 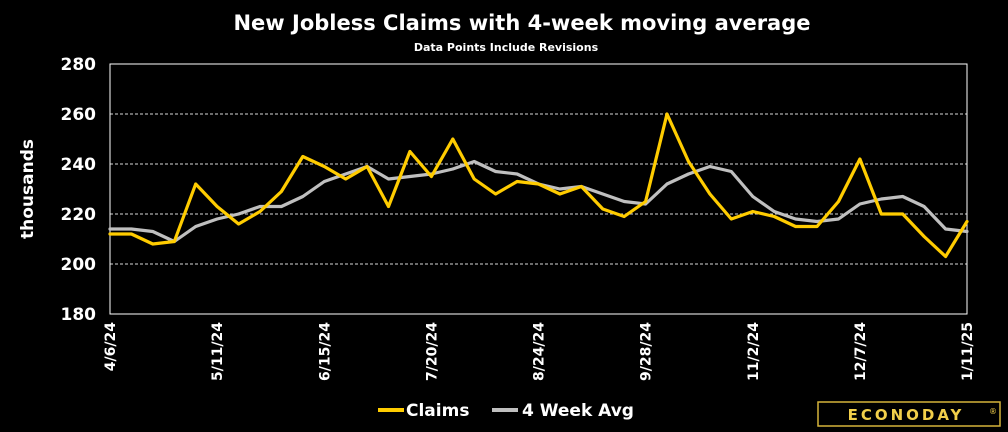 What do you see at coordinates (906, 415) in the screenshot?
I see `logo-text: ECONODAY` at bounding box center [906, 415].